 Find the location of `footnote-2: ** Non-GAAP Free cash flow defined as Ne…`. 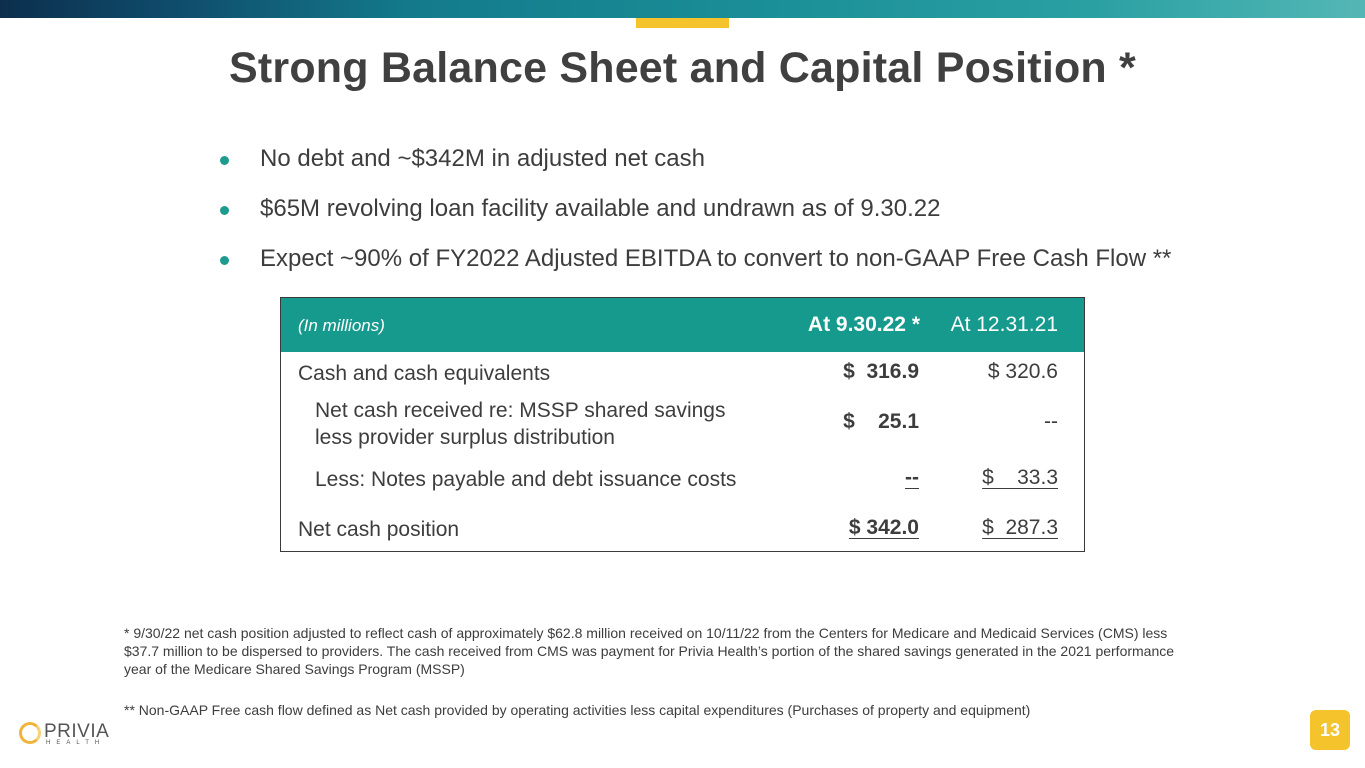

footnote-2: ** Non-GAAP Free cash flow defined as Ne… is located at coordinates (577, 710).